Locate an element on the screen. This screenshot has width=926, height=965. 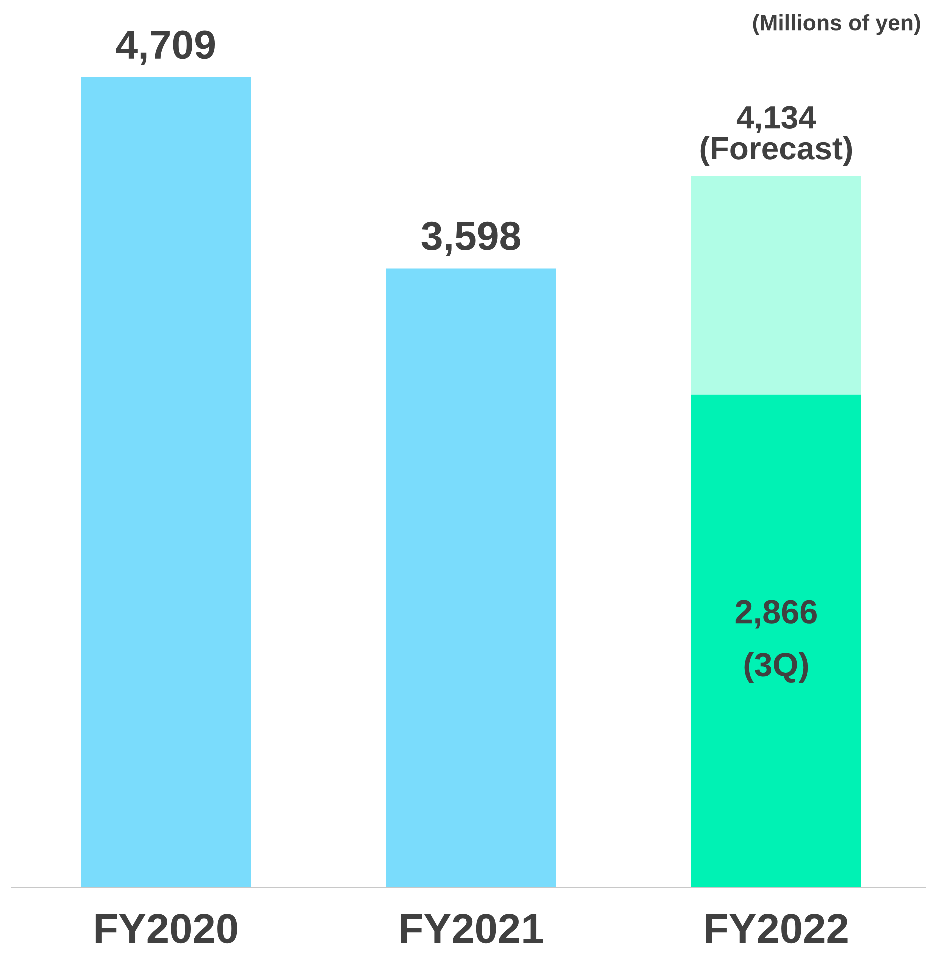
data-label: 4,709 is located at coordinates (166, 48).